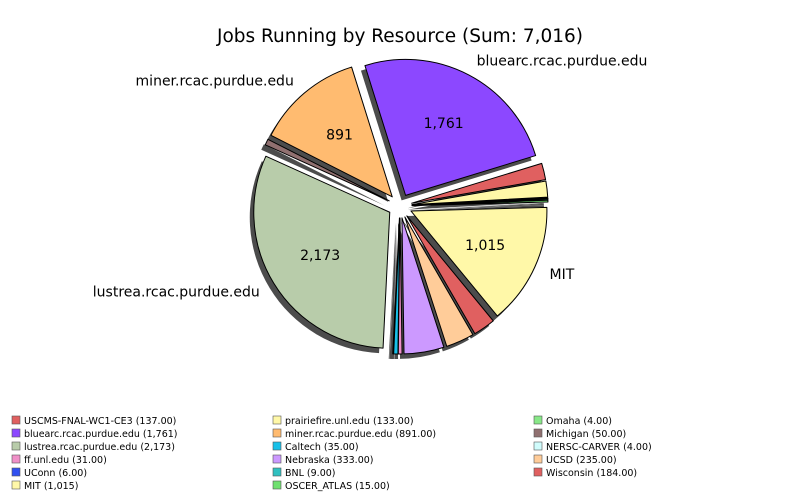  Describe the element at coordinates (329, 460) in the screenshot. I see `legend-label-nebraska: Nebraska (333.00)` at that location.